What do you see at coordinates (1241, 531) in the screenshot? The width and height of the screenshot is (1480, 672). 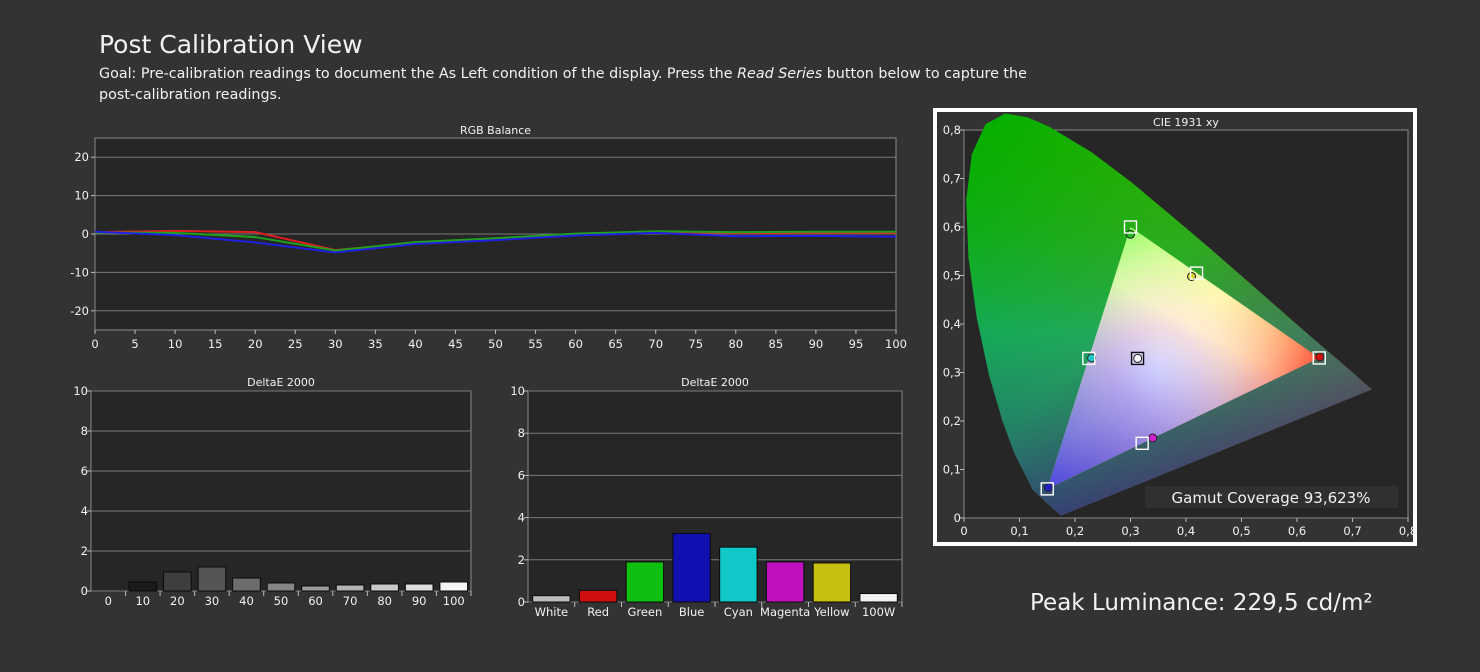 I see `x-tick-label: 0,5` at bounding box center [1241, 531].